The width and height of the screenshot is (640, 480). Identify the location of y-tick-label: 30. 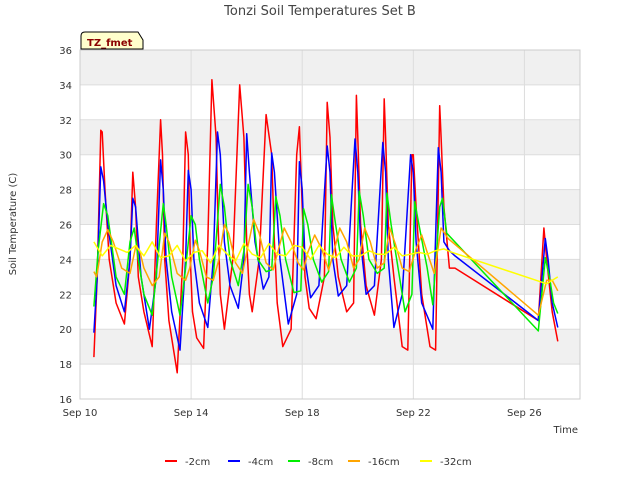
(65, 156).